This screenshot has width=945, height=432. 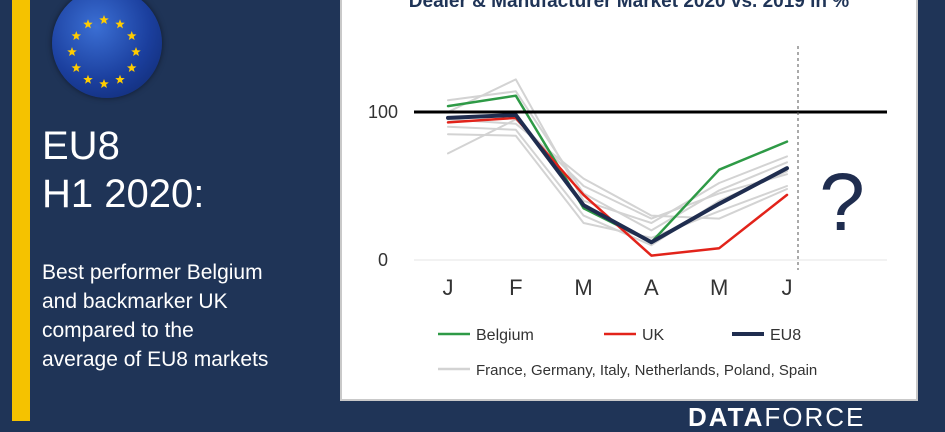 I want to click on series-line-uk, so click(x=617, y=186).